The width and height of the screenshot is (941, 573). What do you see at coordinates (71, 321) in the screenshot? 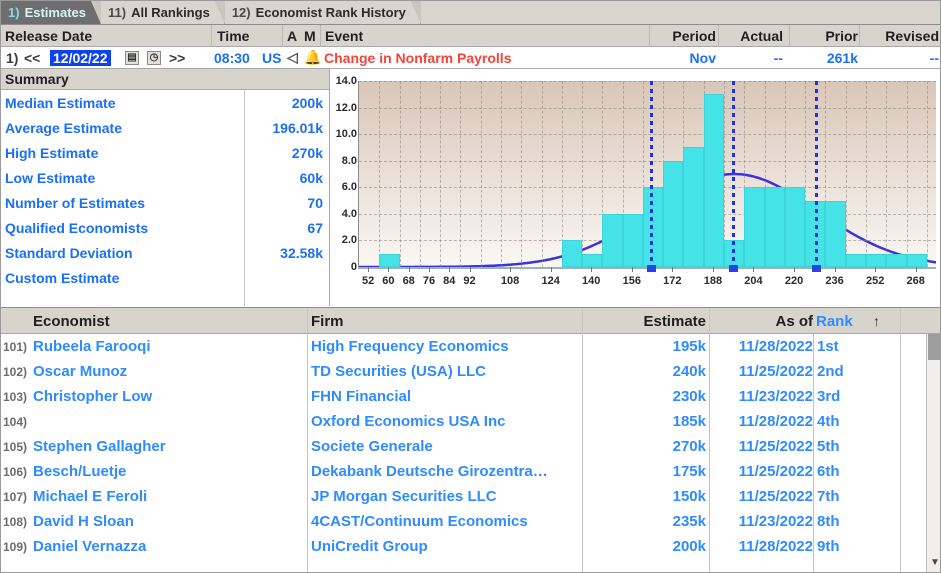
I see `th-economist: Economist` at bounding box center [71, 321].